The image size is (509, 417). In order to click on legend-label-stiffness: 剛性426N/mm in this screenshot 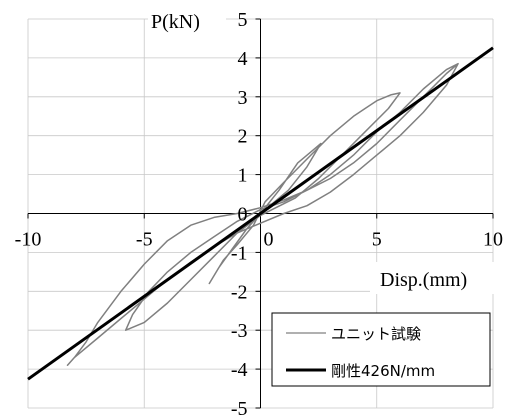, I will do `click(383, 371)`.